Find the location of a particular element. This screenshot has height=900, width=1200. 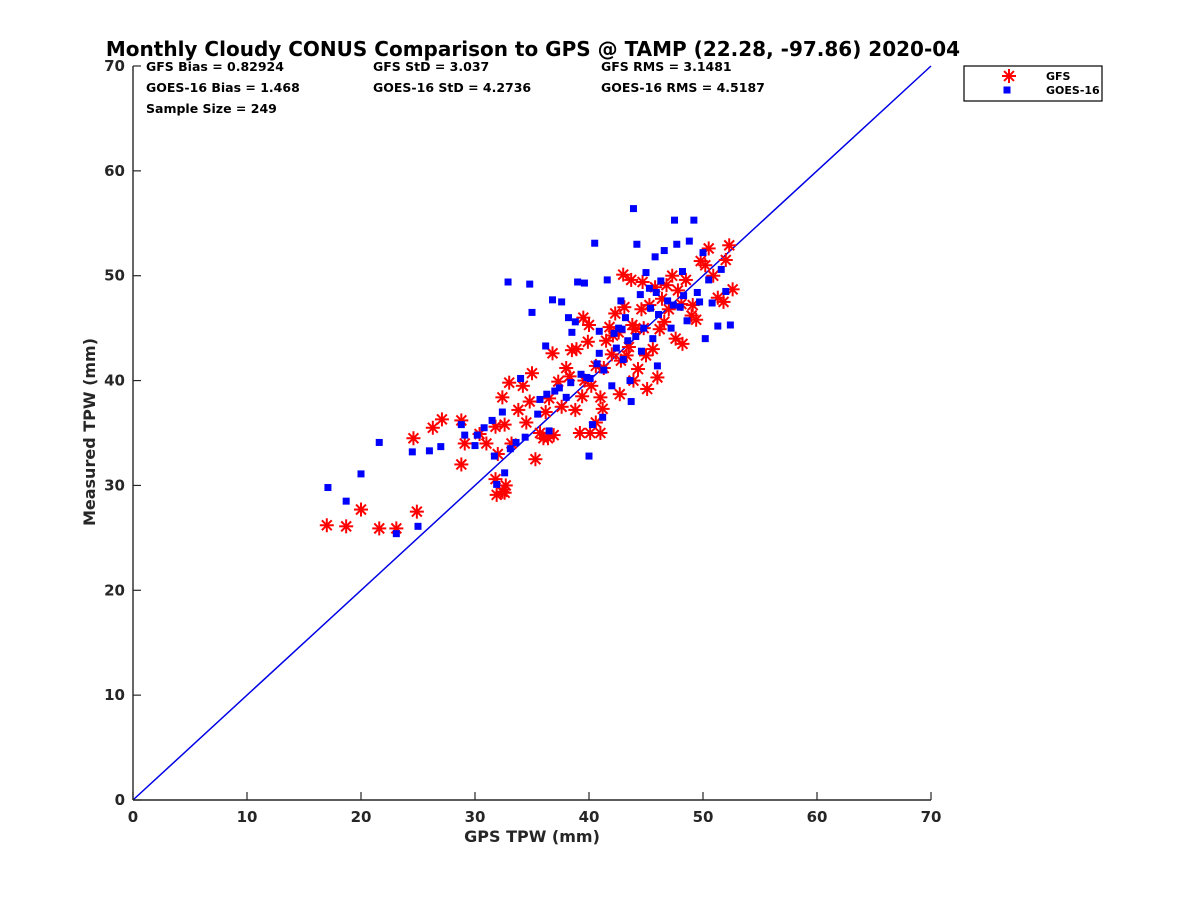

x-tick-label: 70 is located at coordinates (931, 817).